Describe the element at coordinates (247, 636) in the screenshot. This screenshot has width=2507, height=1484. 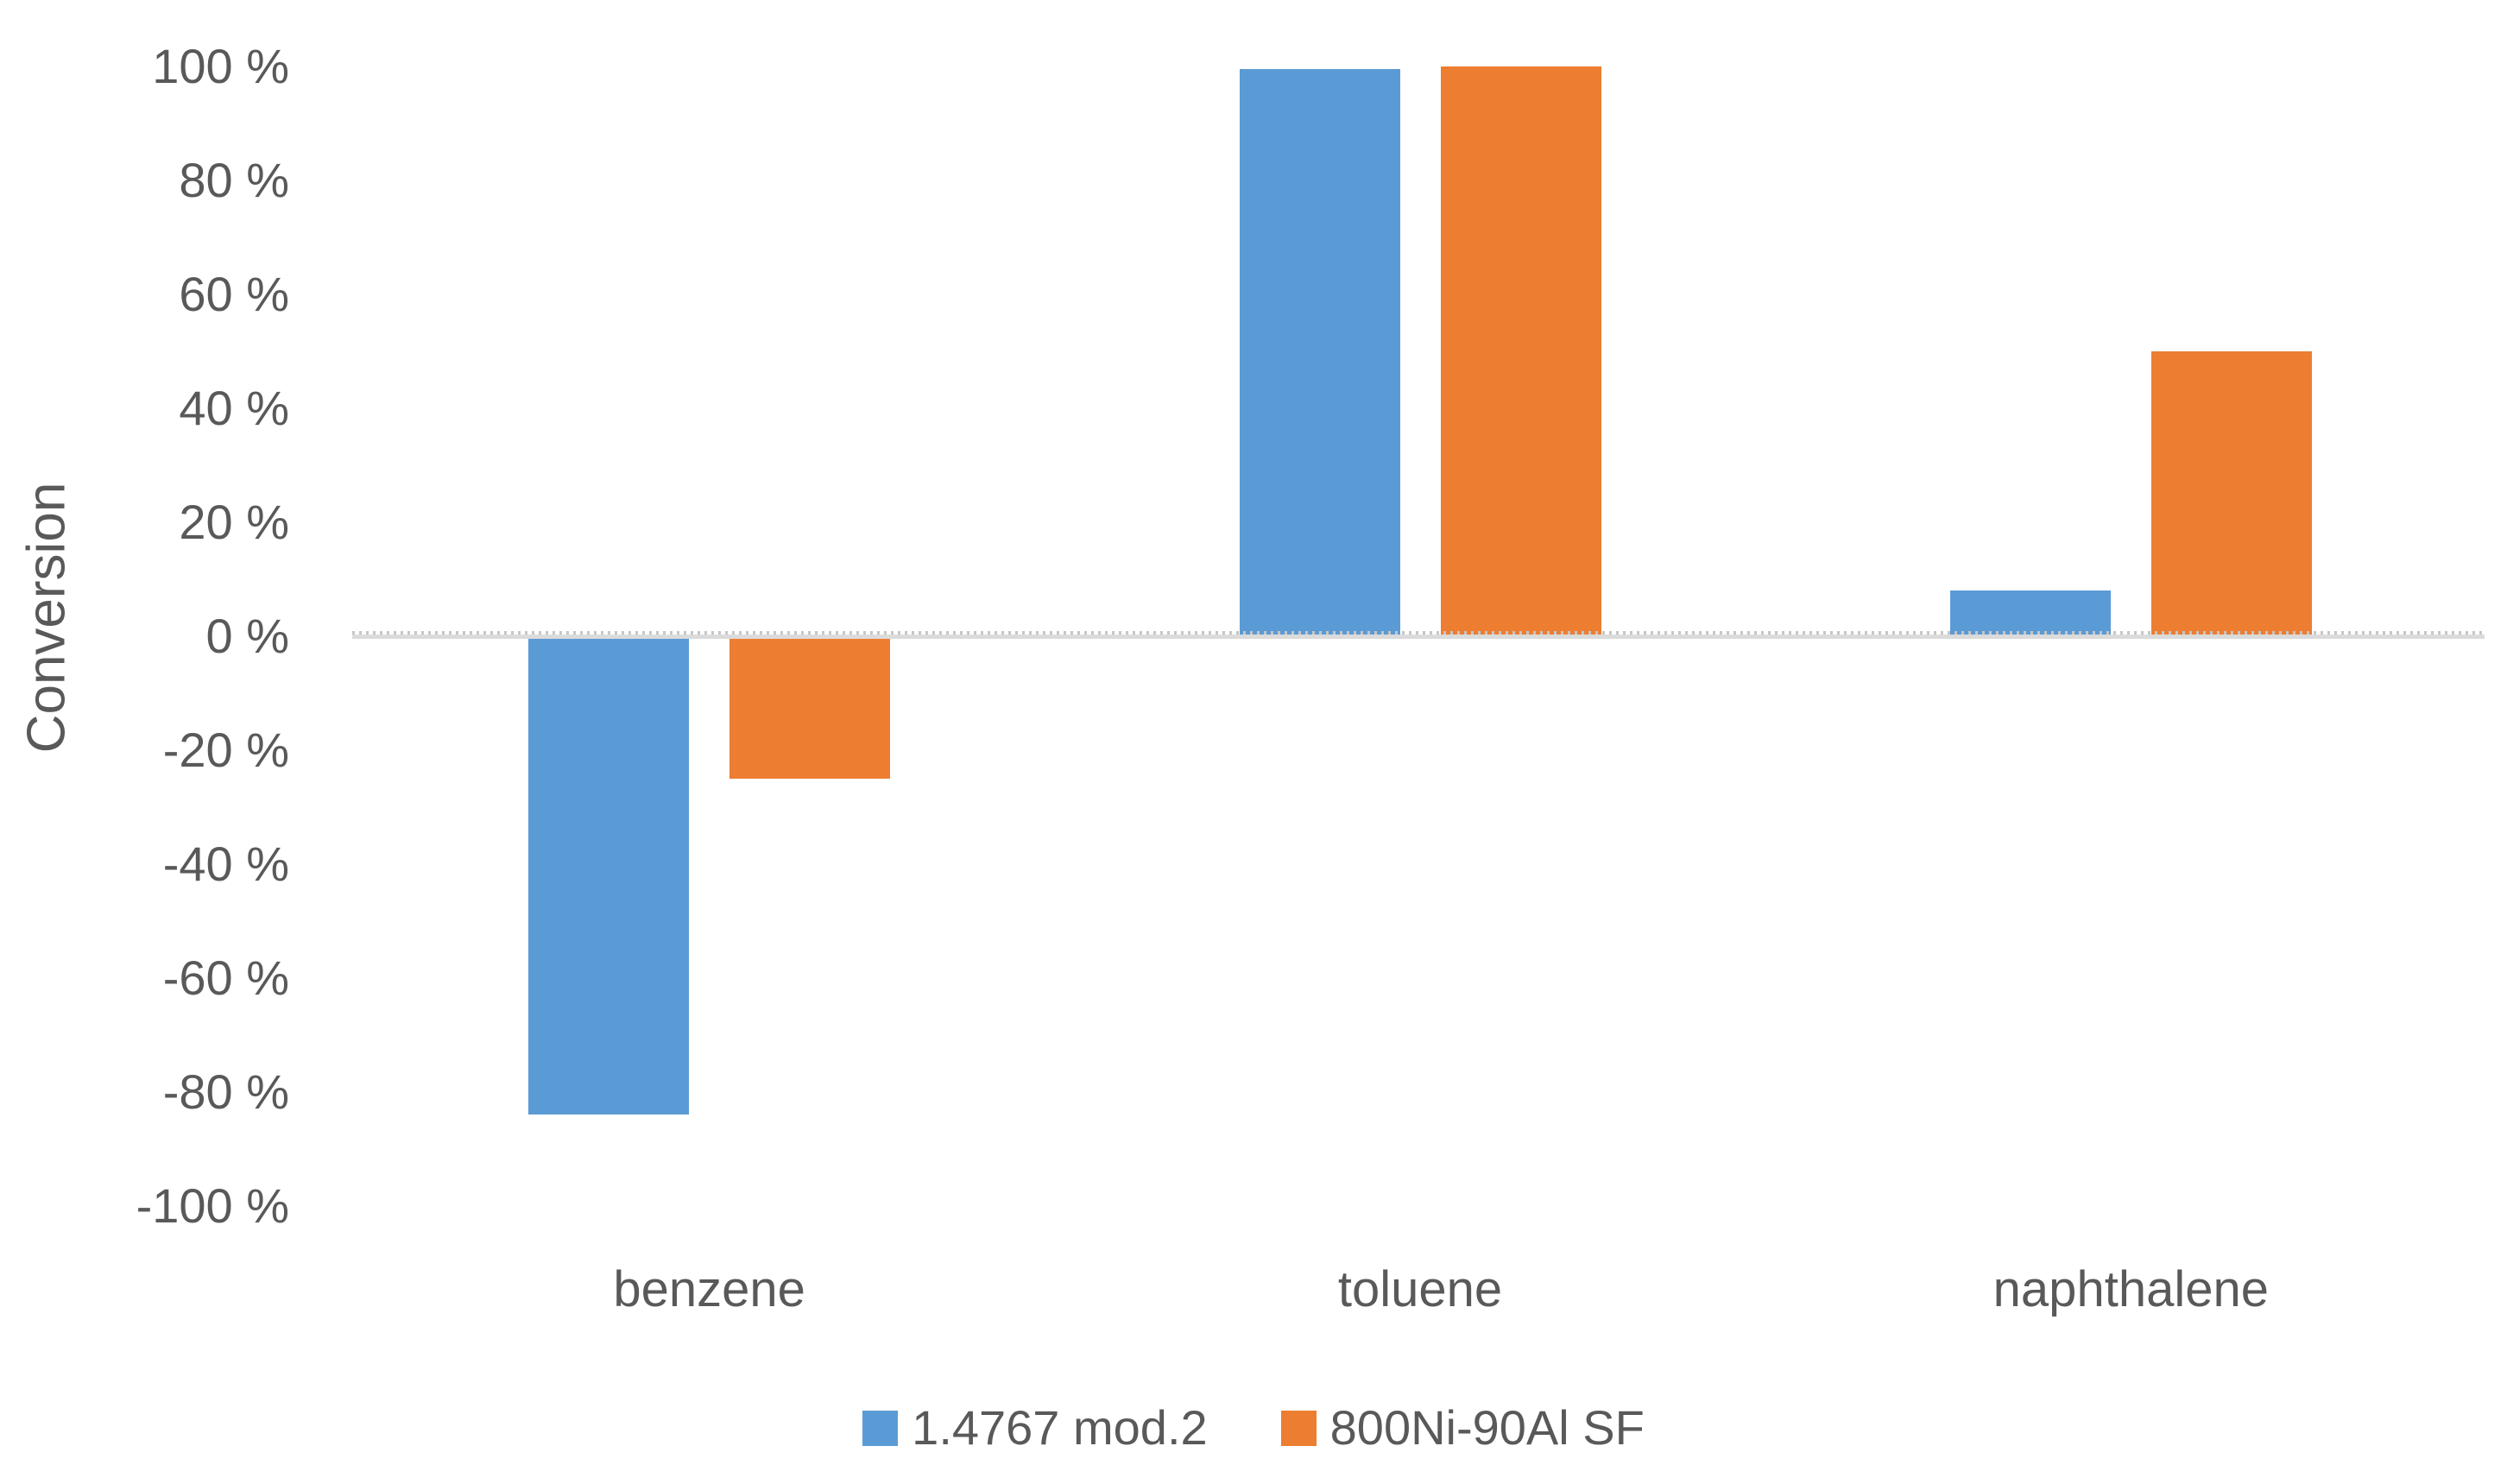
I see `y-tick-label: 0 %` at that location.